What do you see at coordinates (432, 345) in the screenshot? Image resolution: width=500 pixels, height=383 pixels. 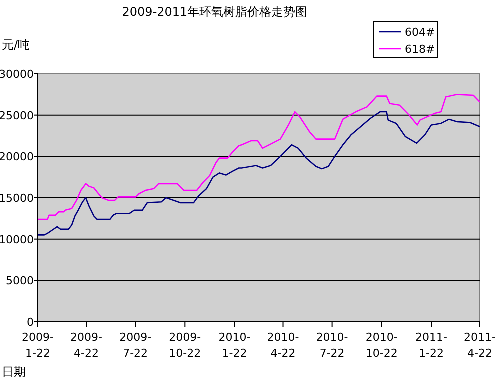 I see `xtick: 2011- 1-22` at bounding box center [432, 345].